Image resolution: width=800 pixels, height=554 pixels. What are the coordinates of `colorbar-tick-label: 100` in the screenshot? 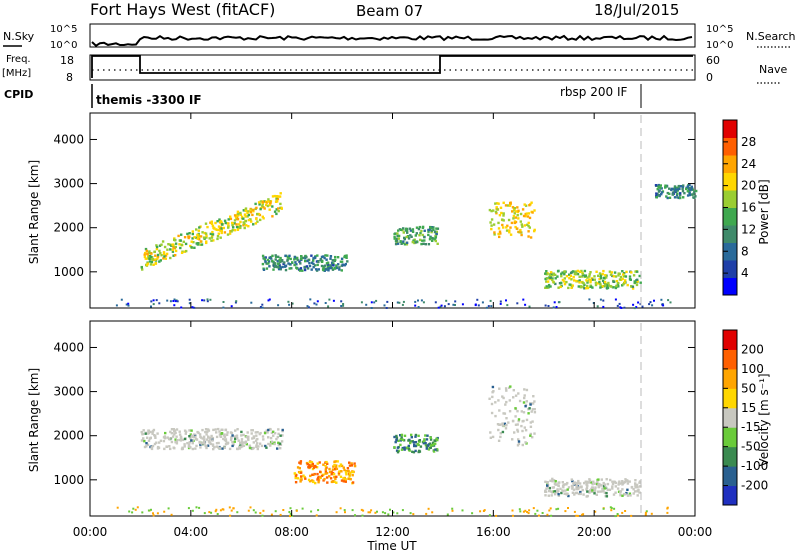 It's located at (752, 369).